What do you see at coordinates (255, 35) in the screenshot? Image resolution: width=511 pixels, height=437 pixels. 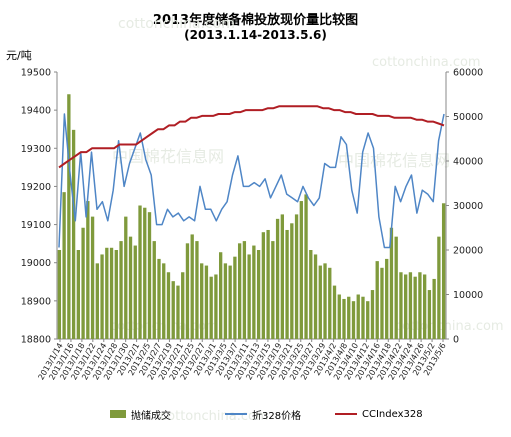 I see `chart-subtitle: (2013.1.14-2013.5.6)` at bounding box center [255, 35].